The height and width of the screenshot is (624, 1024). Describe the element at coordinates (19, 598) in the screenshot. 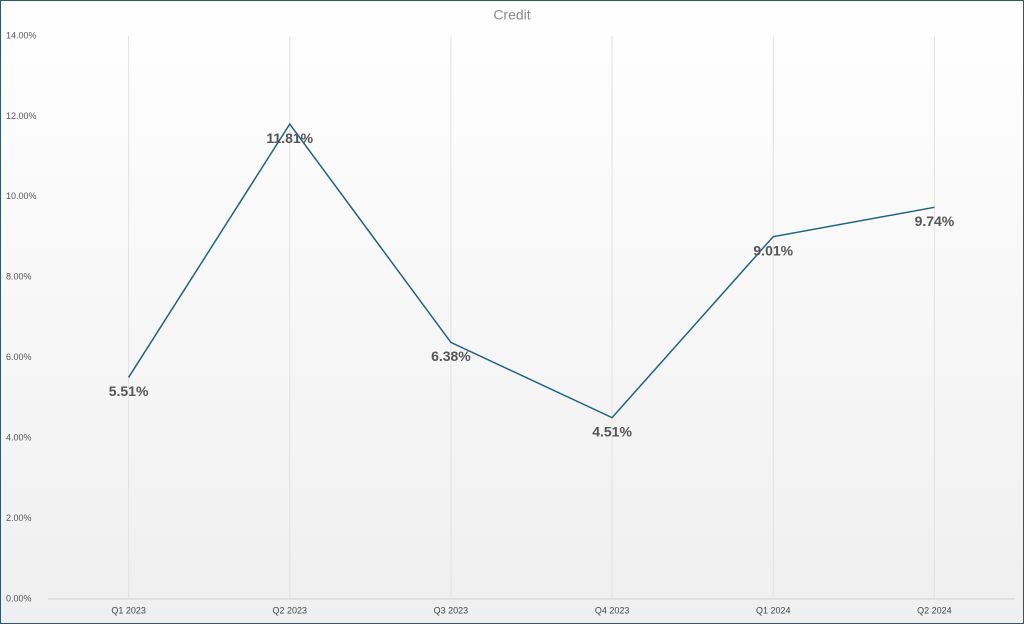

I see `y-tick-label: 0.00%` at that location.